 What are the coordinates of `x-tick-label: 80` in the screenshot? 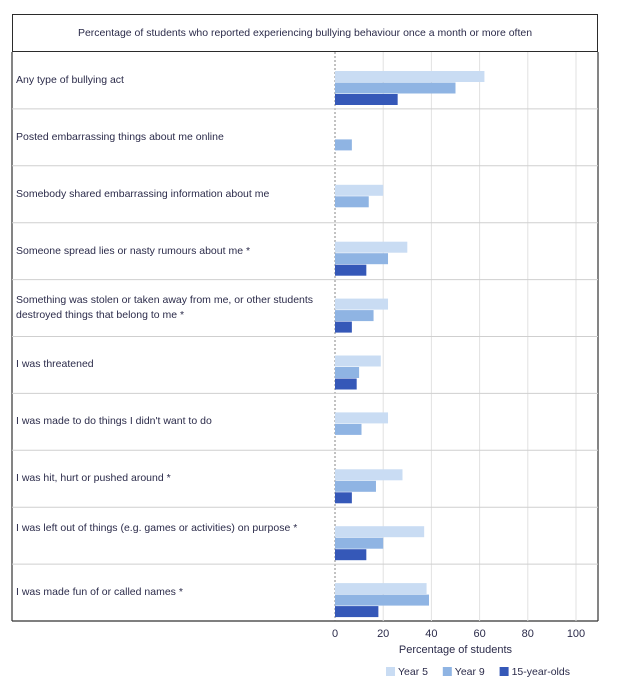 It's located at (528, 634).